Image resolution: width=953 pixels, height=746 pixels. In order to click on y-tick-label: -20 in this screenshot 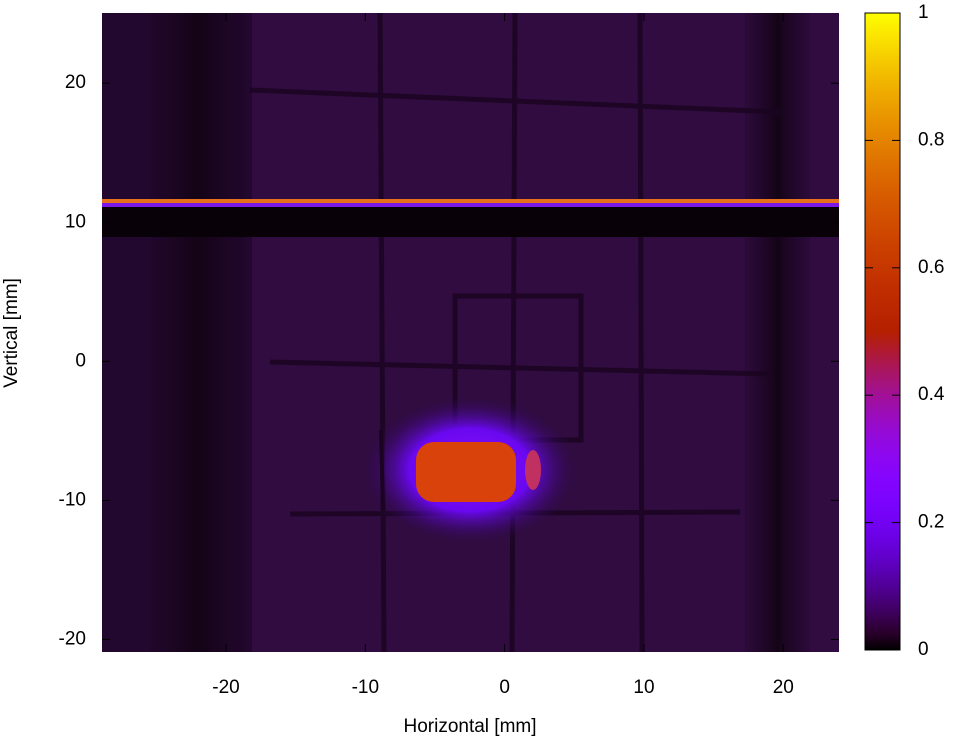, I will do `click(72, 638)`.